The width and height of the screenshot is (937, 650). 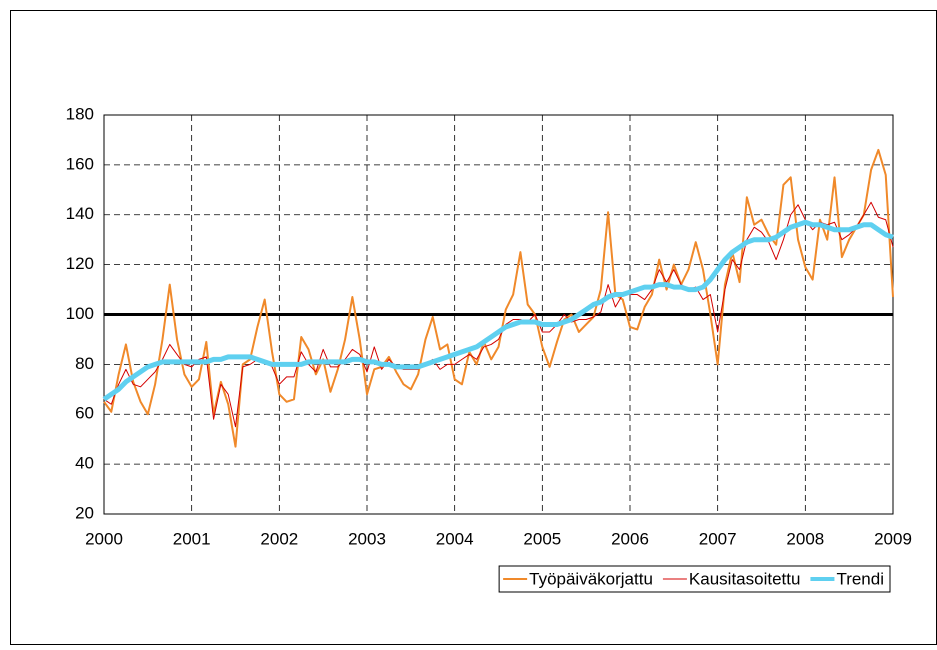 What do you see at coordinates (192, 538) in the screenshot?
I see `x-tick-label: 2001` at bounding box center [192, 538].